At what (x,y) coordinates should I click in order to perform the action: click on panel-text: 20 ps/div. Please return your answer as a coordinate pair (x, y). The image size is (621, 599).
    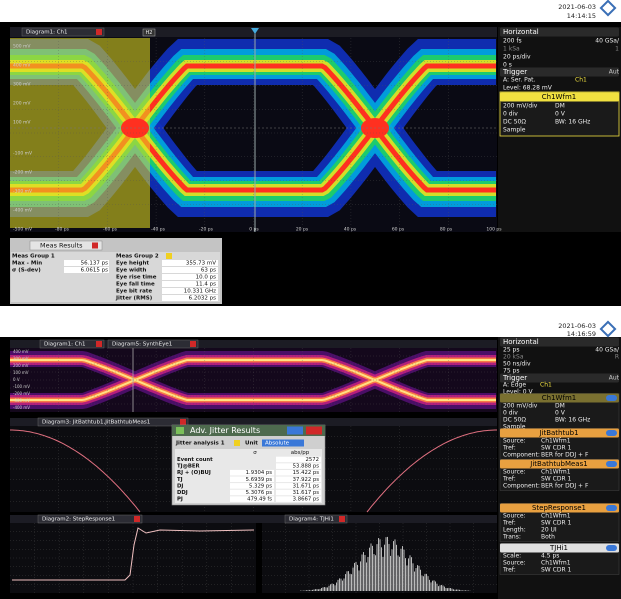
    Looking at the image, I should click on (517, 57).